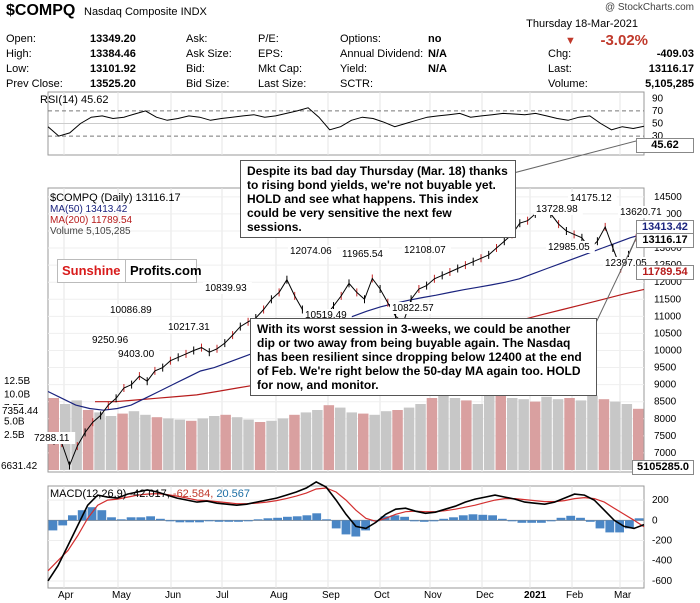  Describe the element at coordinates (356, 84) in the screenshot. I see `quote-label: SCTR:` at that location.